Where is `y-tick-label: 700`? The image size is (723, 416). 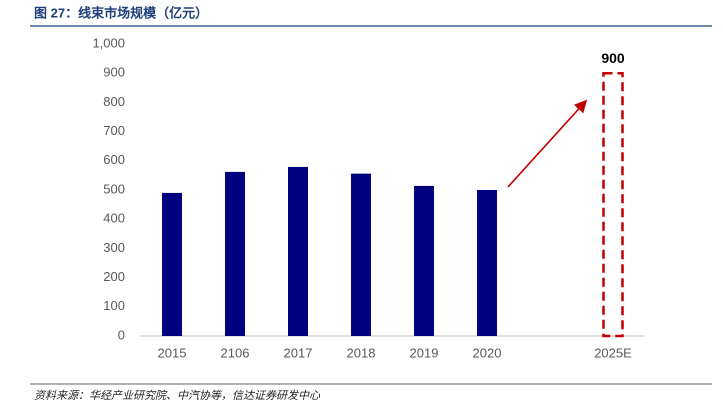 y-tick-label: 700 is located at coordinates (114, 130).